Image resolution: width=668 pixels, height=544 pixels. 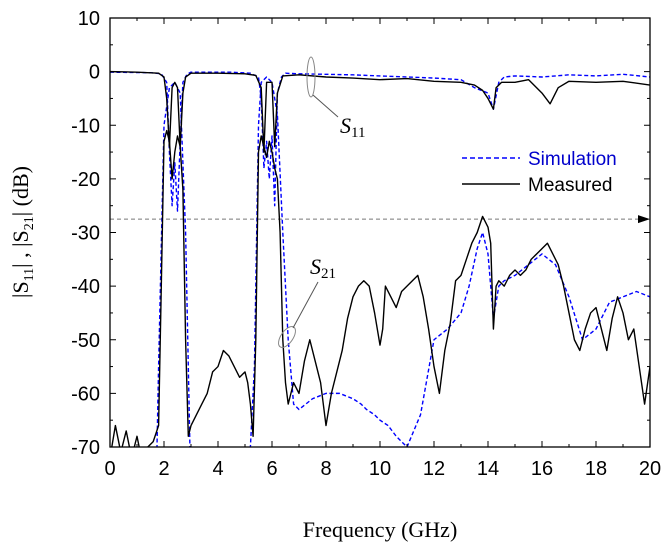 I want to click on y-axis-label: |S11| , |S21| (dB), so click(x=22, y=232).